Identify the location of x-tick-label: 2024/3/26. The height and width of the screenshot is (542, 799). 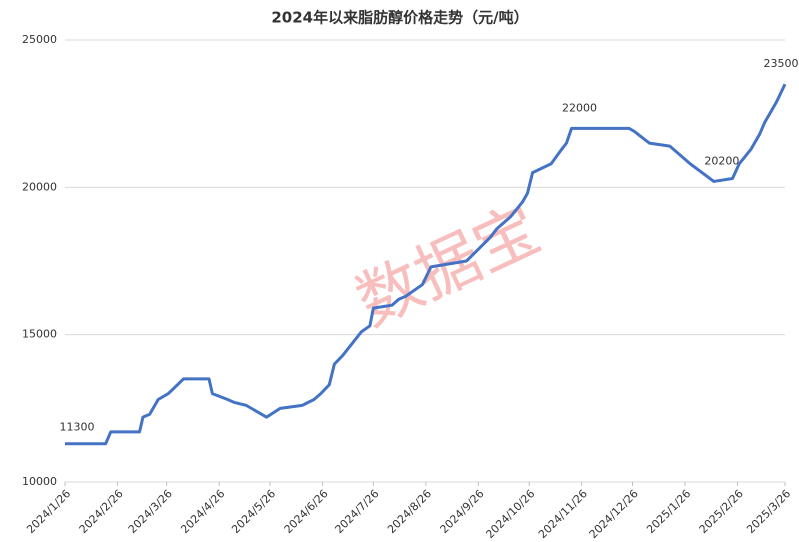
(150, 511).